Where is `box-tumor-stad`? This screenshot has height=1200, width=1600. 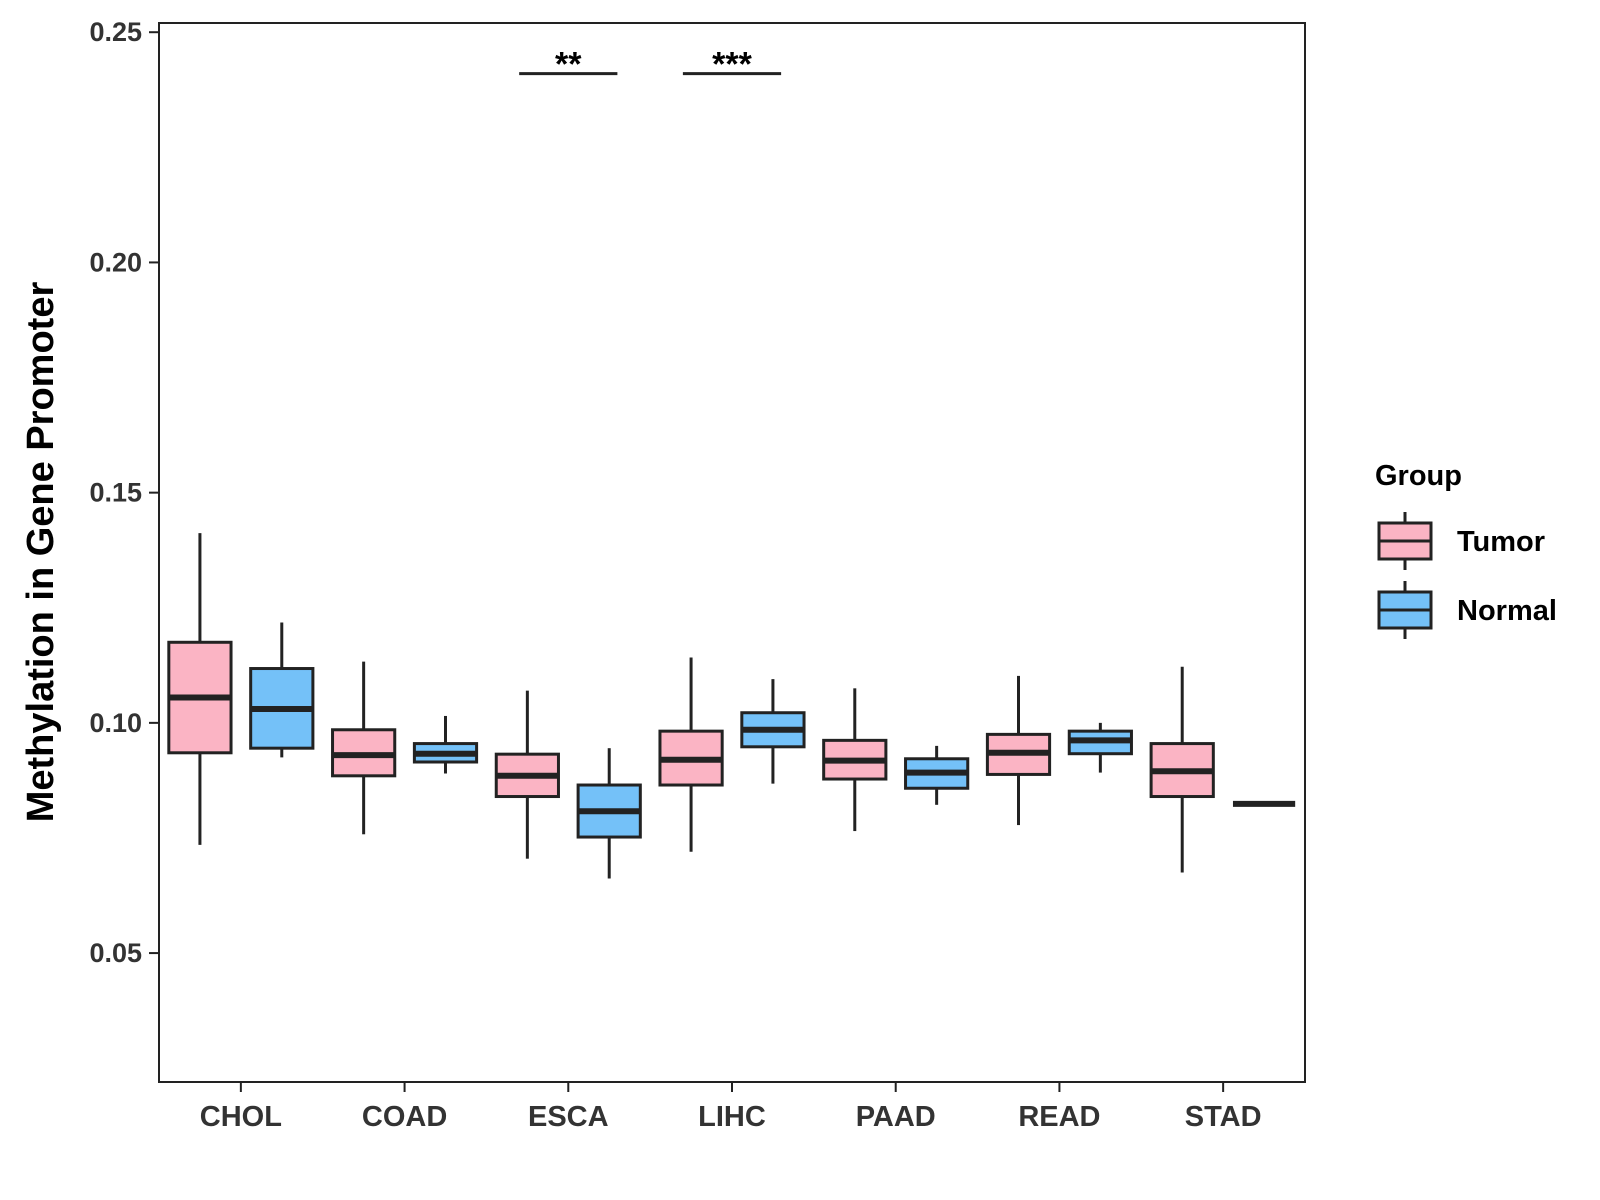 box-tumor-stad is located at coordinates (1182, 769).